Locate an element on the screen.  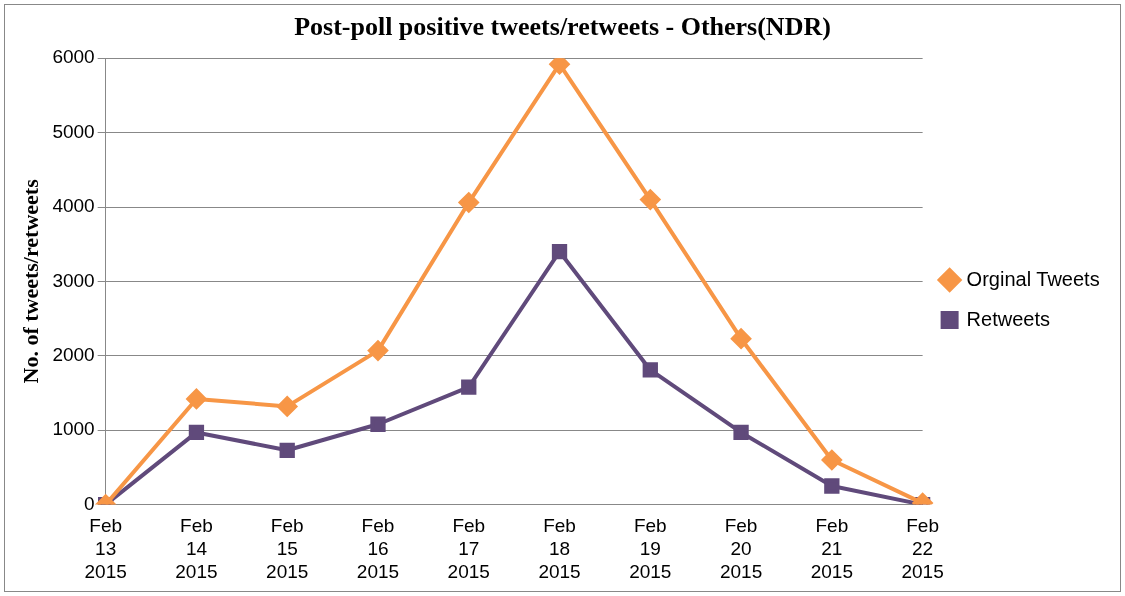
x-tick-label: Feb 22 2015 is located at coordinates (922, 548).